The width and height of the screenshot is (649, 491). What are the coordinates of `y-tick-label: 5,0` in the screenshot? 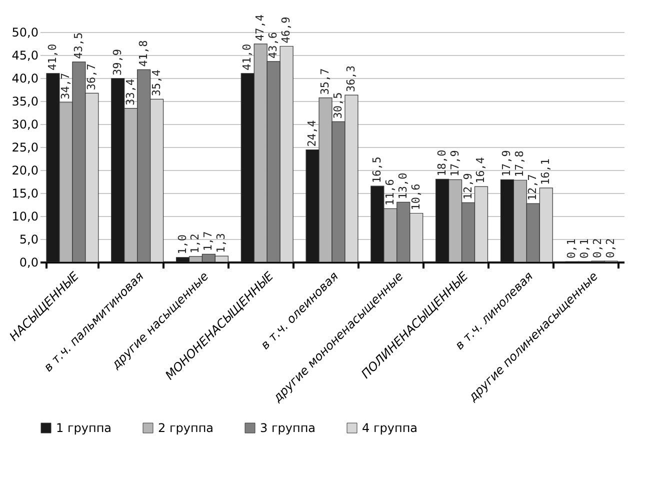 It's located at (28, 239).